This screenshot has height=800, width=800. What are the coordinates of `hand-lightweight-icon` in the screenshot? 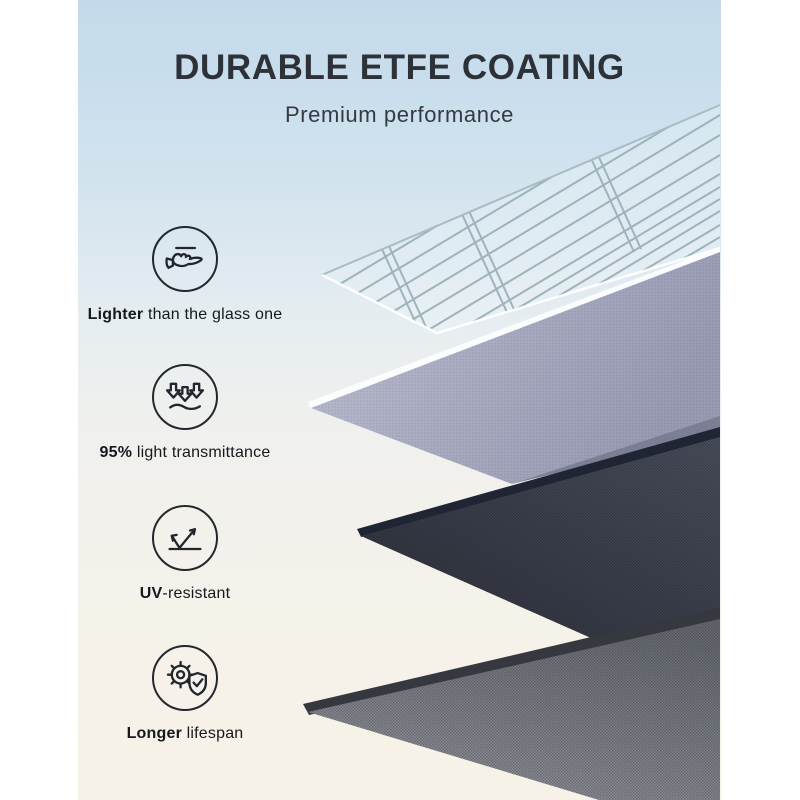 It's located at (184, 257).